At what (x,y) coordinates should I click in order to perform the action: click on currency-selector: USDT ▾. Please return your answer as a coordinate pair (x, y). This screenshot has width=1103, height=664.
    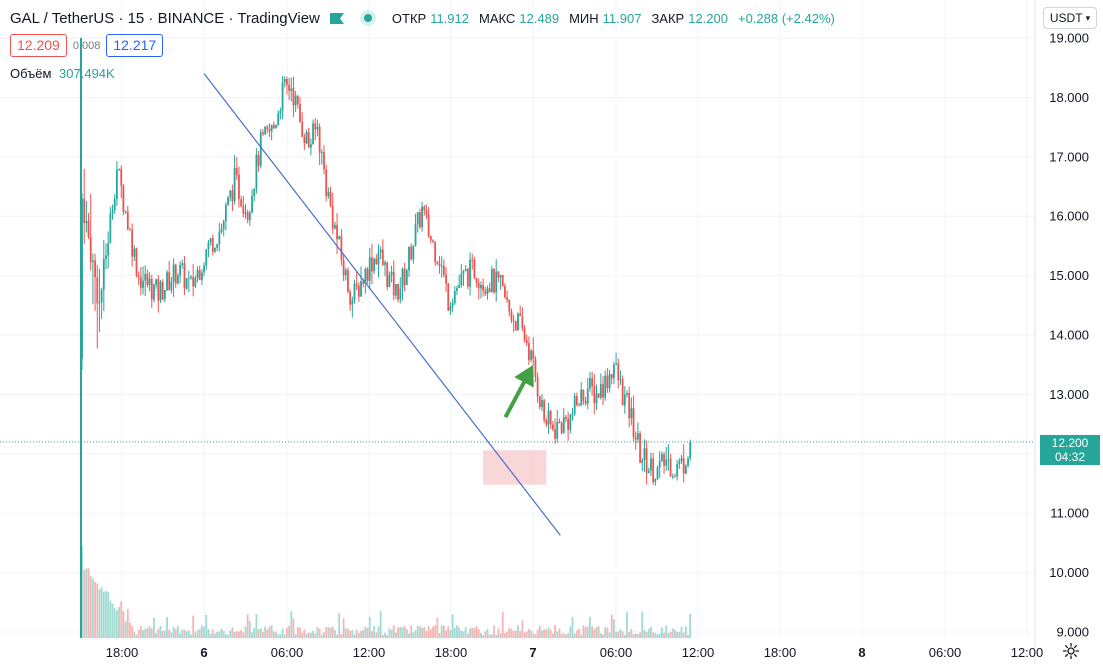
    Looking at the image, I should click on (1070, 18).